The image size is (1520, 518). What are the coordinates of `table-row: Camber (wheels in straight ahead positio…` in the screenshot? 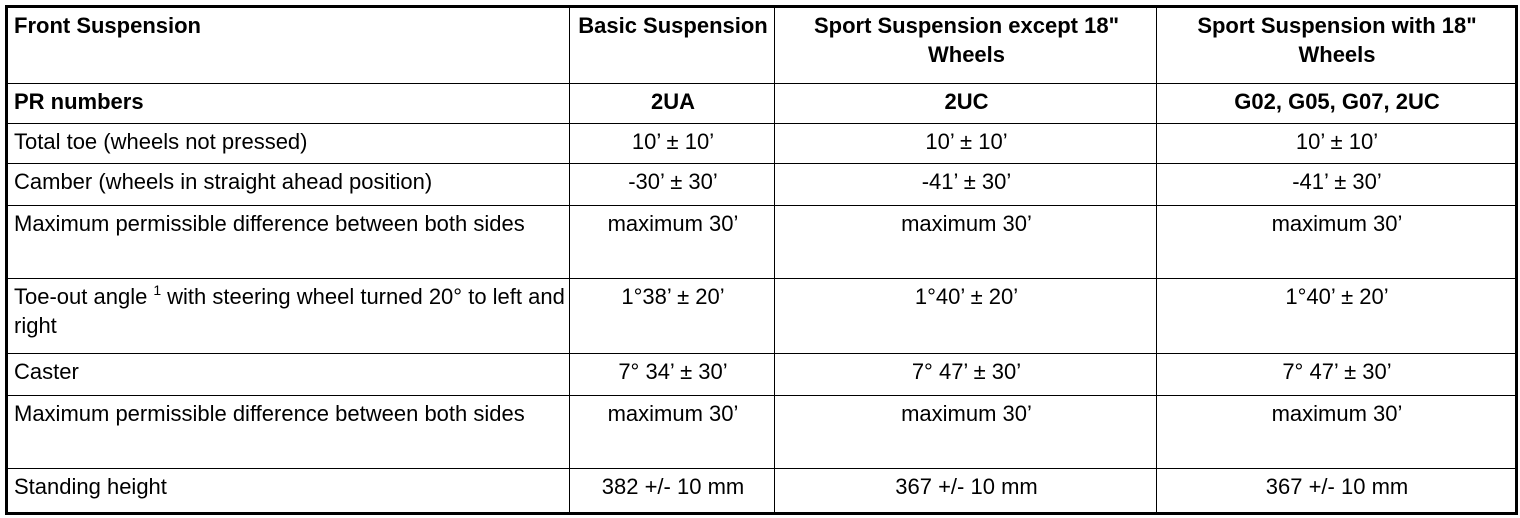 It's located at (761, 184).